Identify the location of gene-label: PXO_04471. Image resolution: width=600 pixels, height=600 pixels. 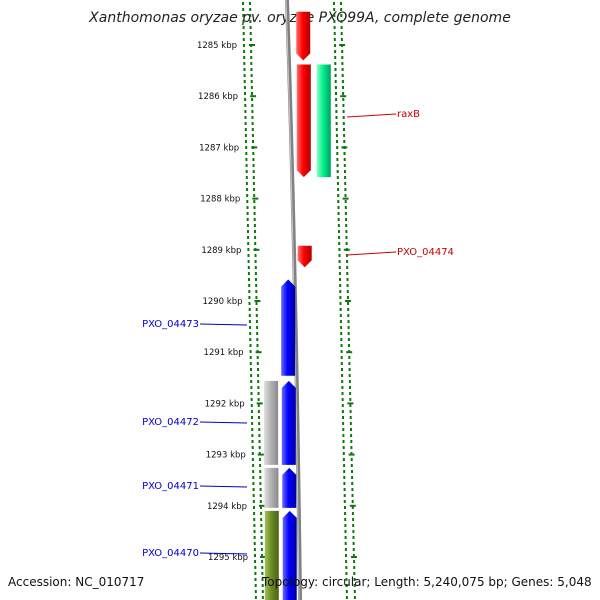
(170, 486).